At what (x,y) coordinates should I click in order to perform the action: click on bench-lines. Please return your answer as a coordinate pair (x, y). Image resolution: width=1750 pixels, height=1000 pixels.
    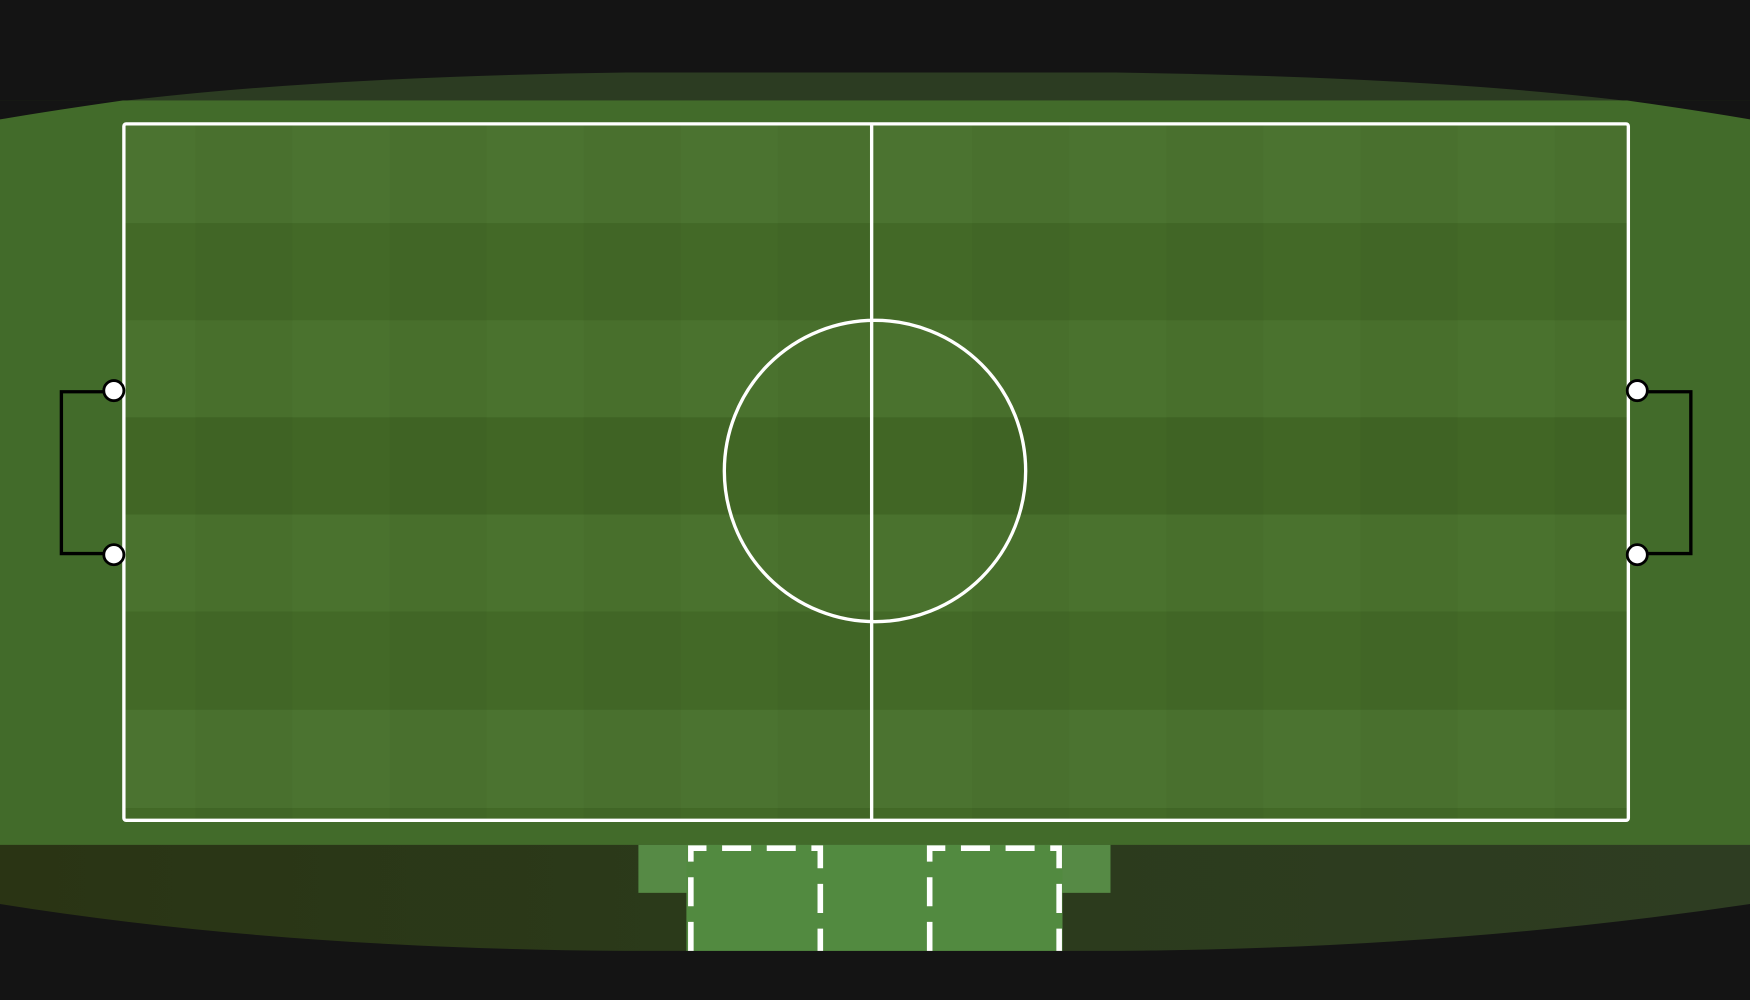
    Looking at the image, I should click on (875, 898).